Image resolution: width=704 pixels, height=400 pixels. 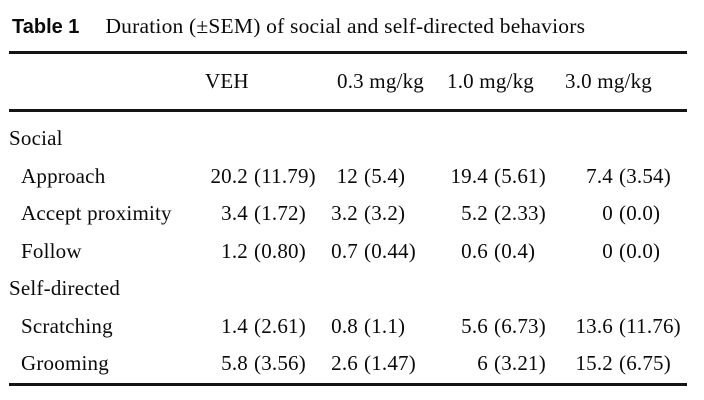 I want to click on table-cell: 5.2 (2.33), so click(x=500, y=213).